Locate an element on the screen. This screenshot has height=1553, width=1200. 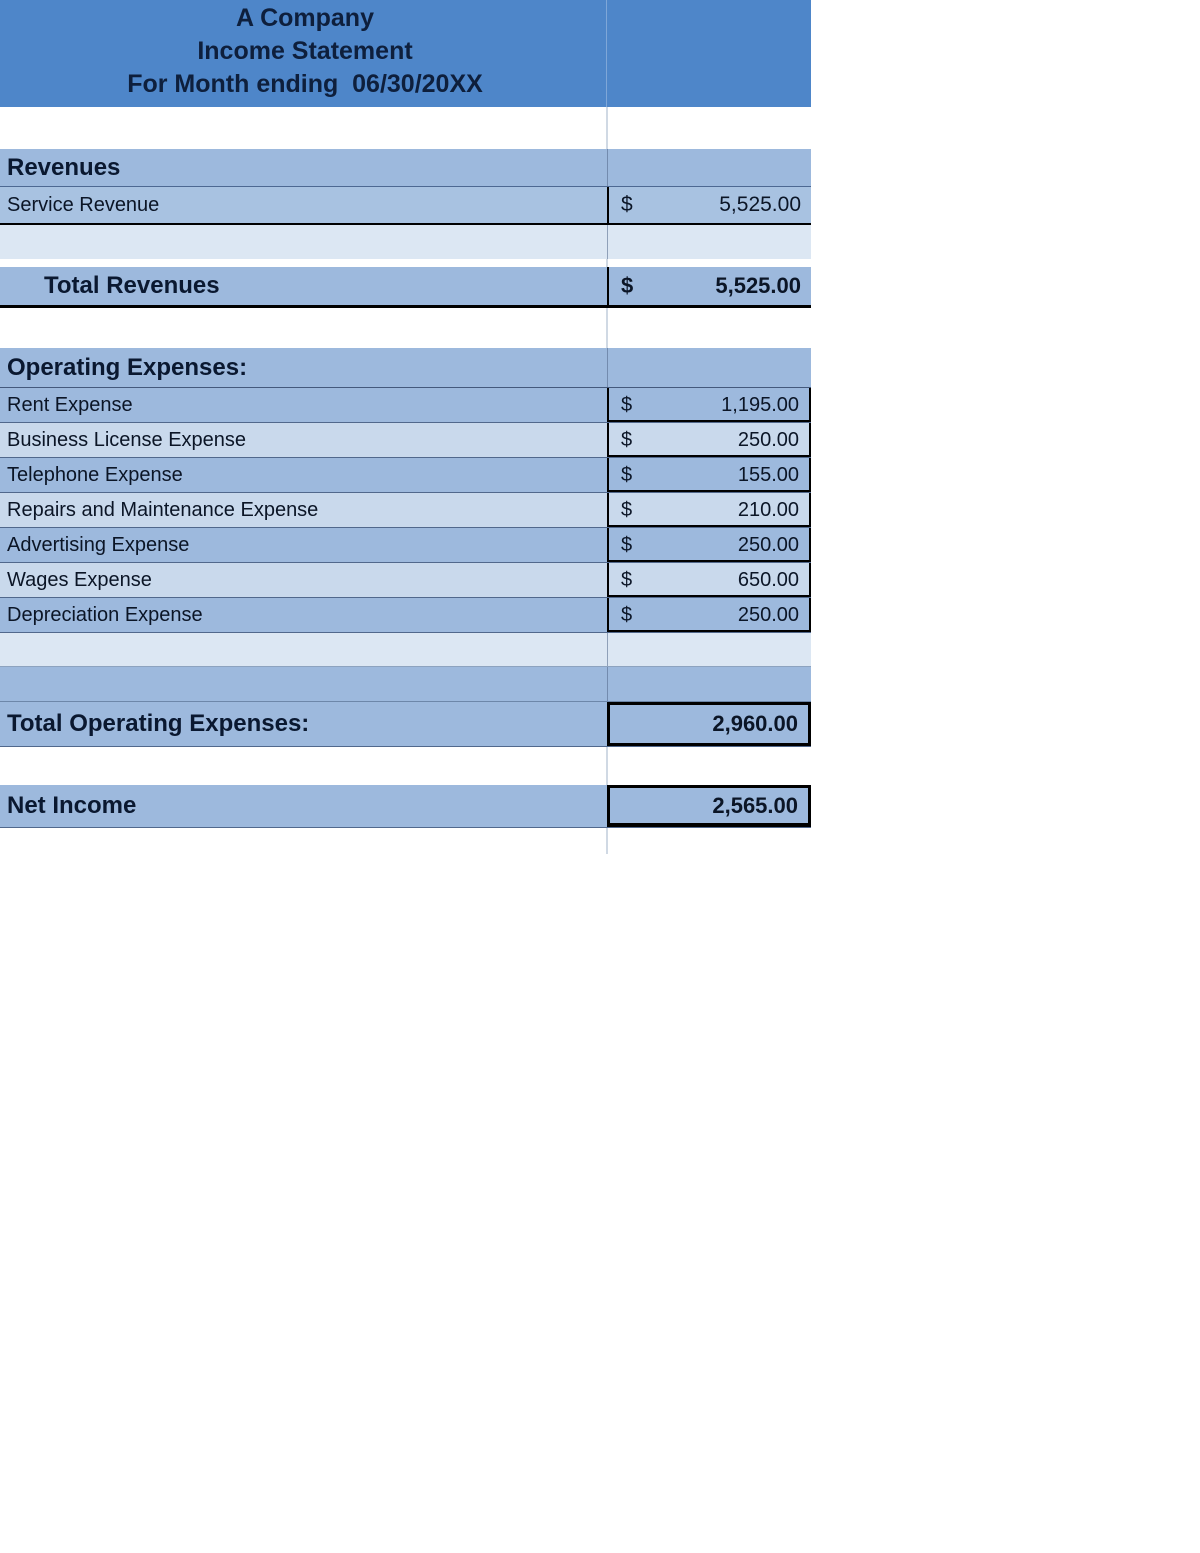
expense-label: Wages Expense is located at coordinates (79, 579).